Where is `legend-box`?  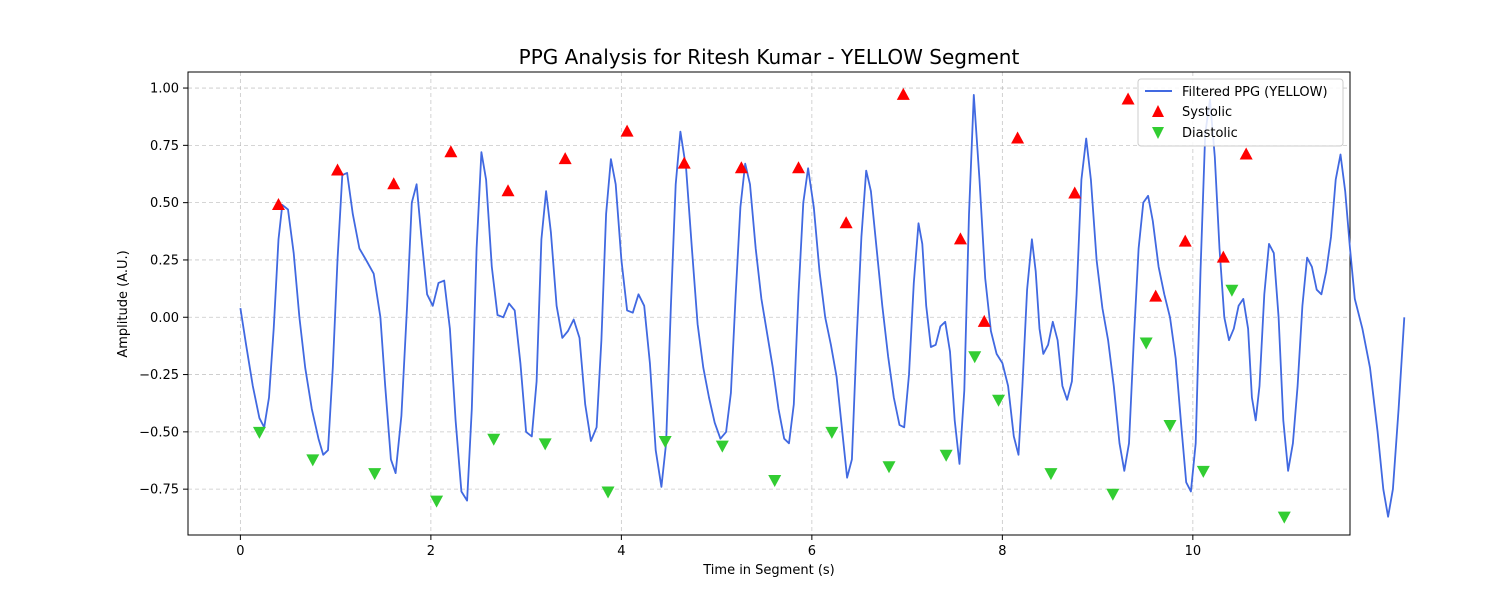
legend-box is located at coordinates (1240, 112).